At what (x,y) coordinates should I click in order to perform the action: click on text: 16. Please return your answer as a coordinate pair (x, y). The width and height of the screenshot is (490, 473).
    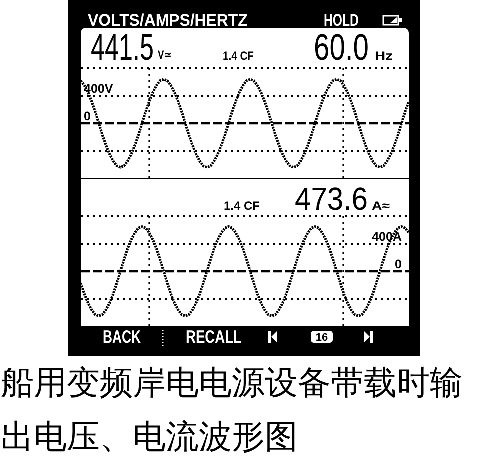
    Looking at the image, I should click on (322, 338).